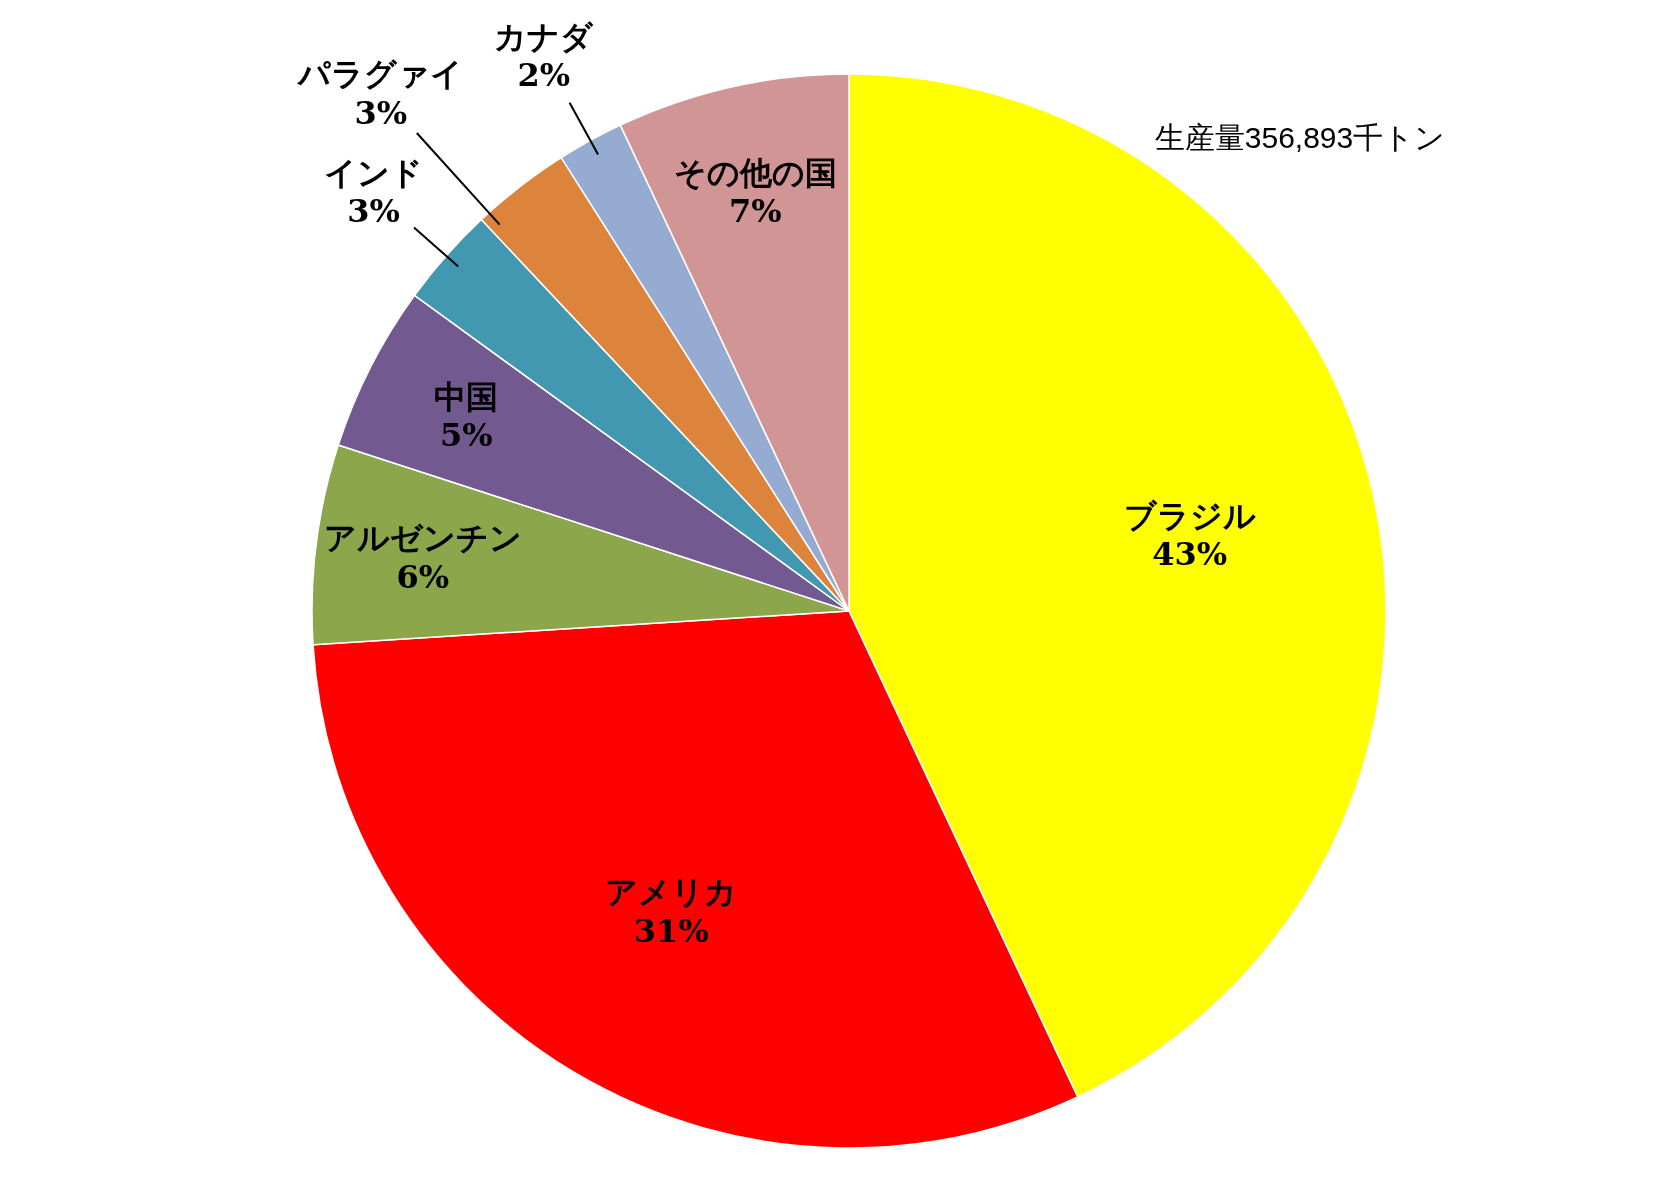 The image size is (1660, 1182). Describe the element at coordinates (380, 74) in the screenshot. I see `slice-label: パラグァイ` at that location.